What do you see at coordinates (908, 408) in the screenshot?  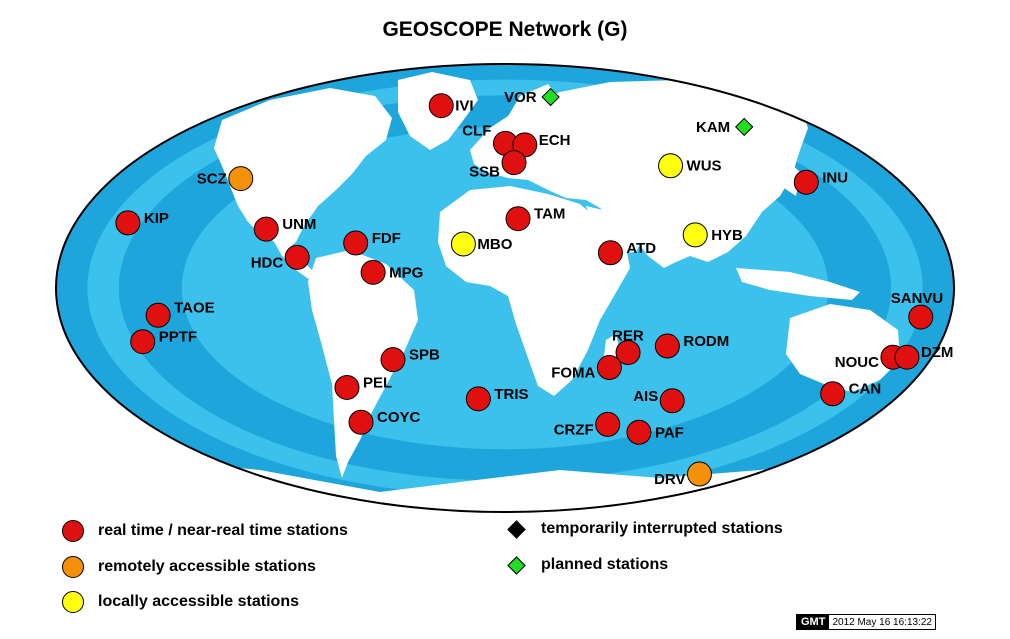 I see `landmass-new-zealand` at bounding box center [908, 408].